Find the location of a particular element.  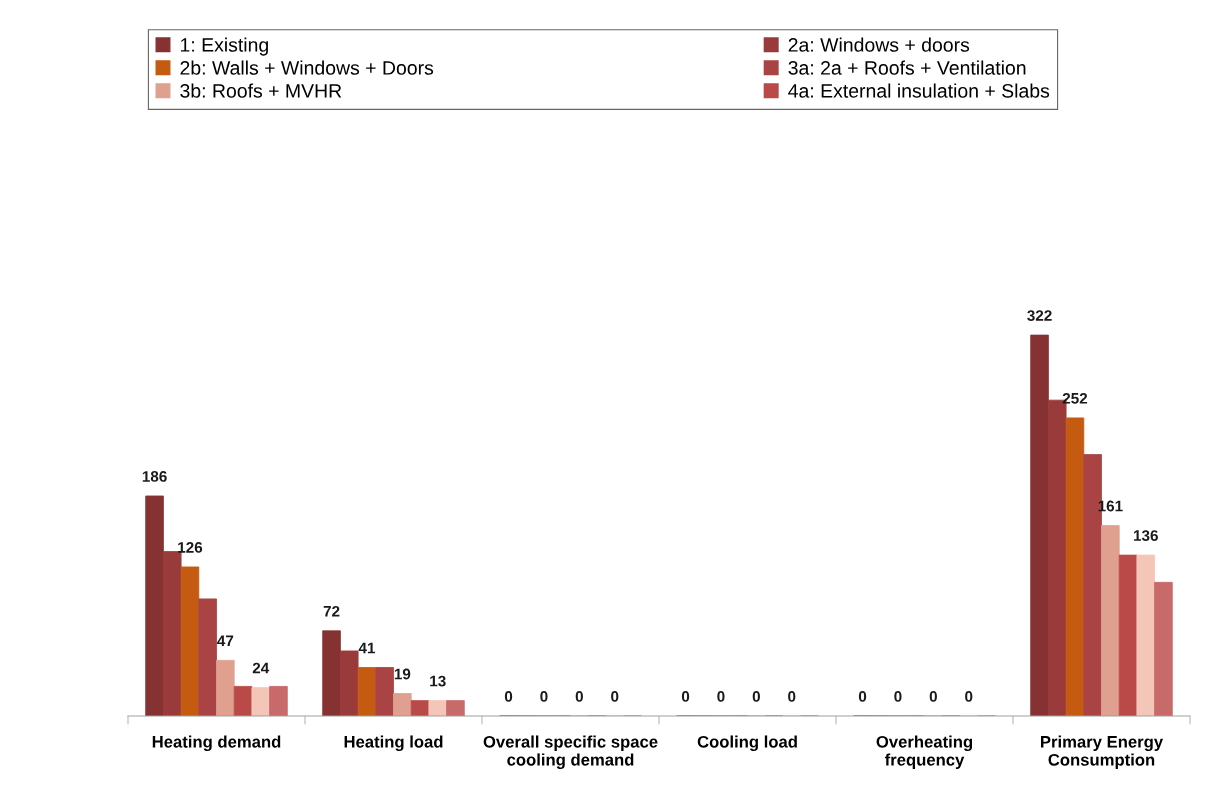

data-label: 126 is located at coordinates (190, 547).